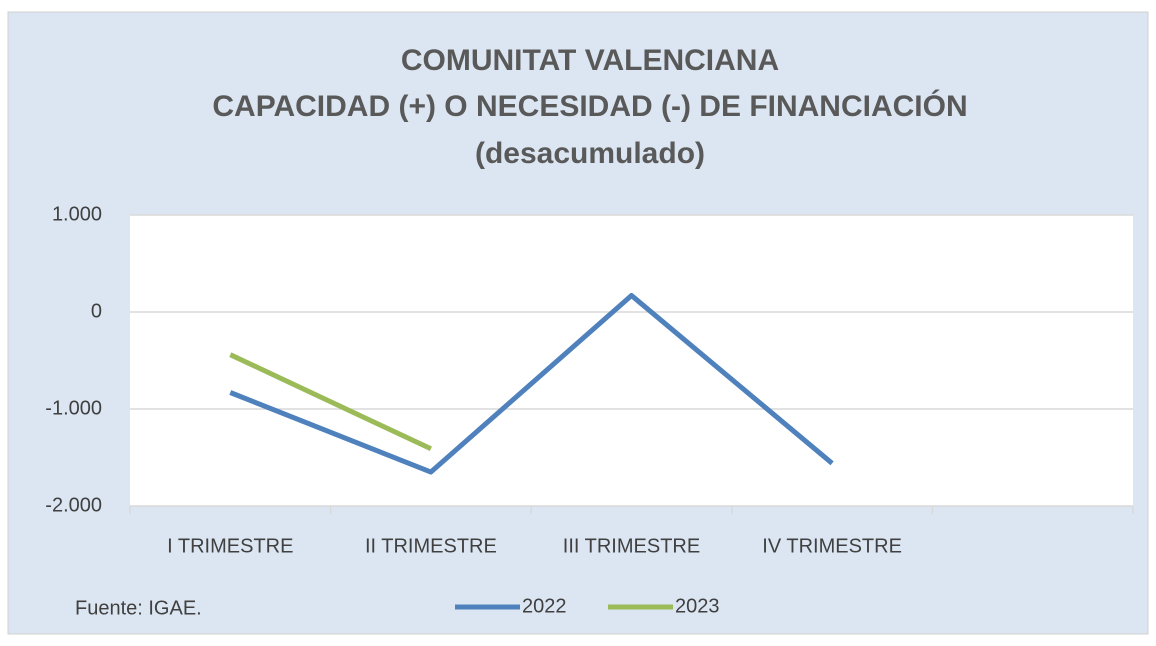  Describe the element at coordinates (73, 505) in the screenshot. I see `y-tick-label: -2.000` at that location.